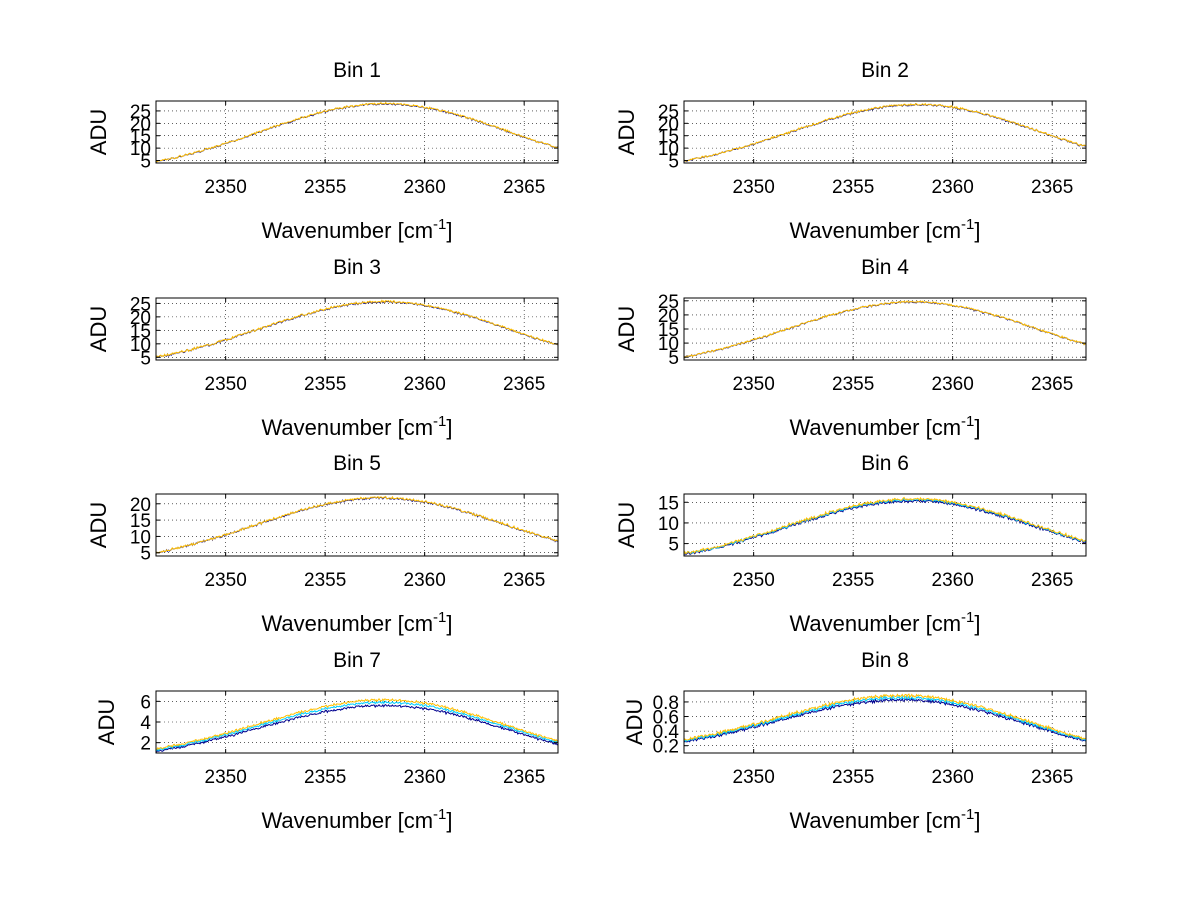 The width and height of the screenshot is (1200, 901). Describe the element at coordinates (885, 70) in the screenshot. I see `subplot-title: Bin 2` at that location.